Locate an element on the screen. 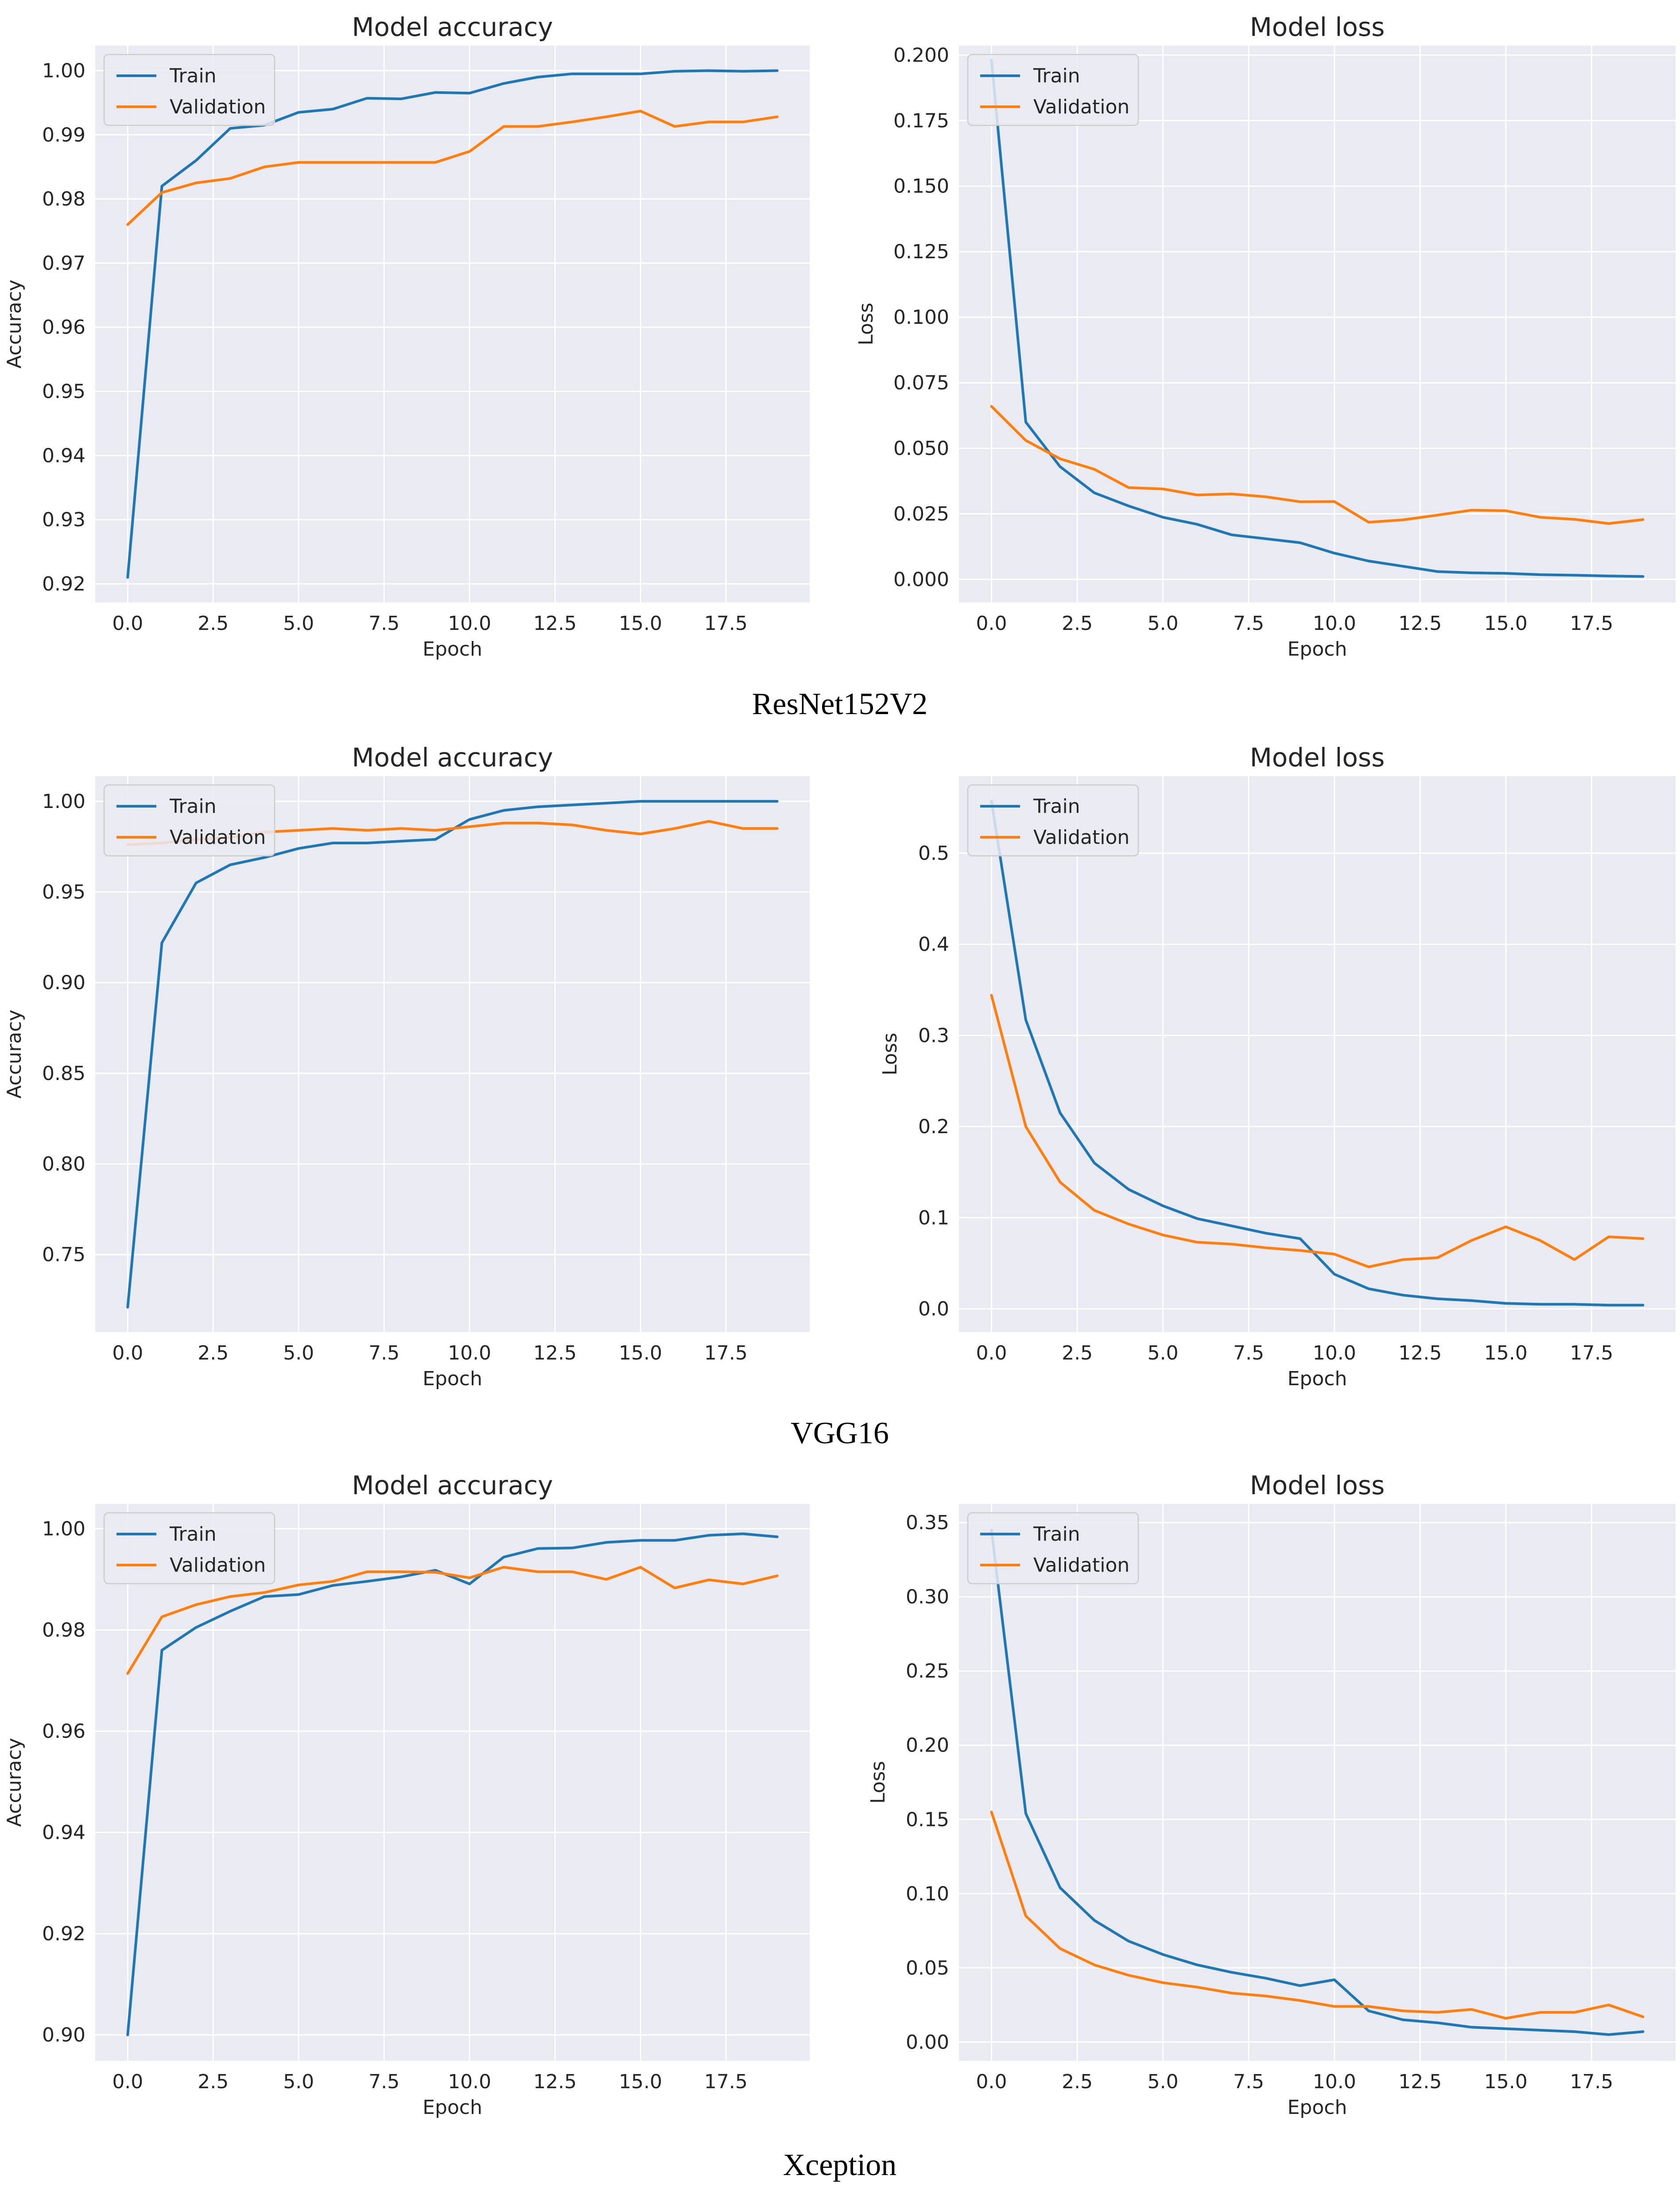  y-tick-label: 0.98 is located at coordinates (64, 199).